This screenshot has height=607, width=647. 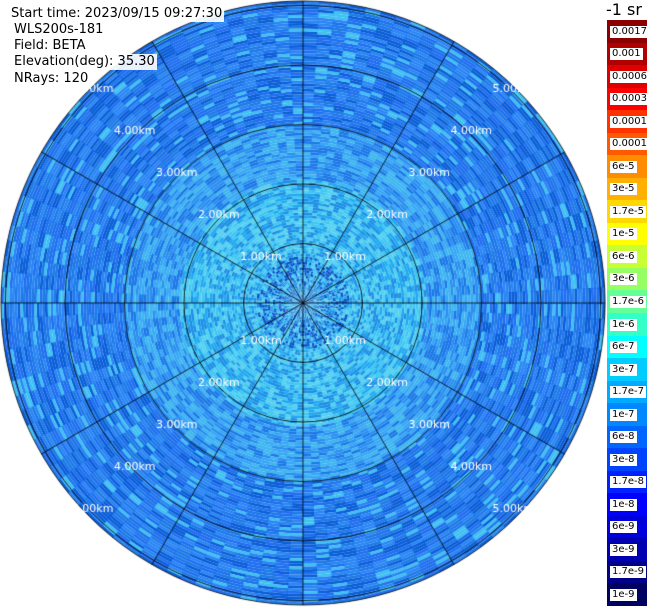 I want to click on colorbar-bin: 3e-6, so click(x=627, y=279).